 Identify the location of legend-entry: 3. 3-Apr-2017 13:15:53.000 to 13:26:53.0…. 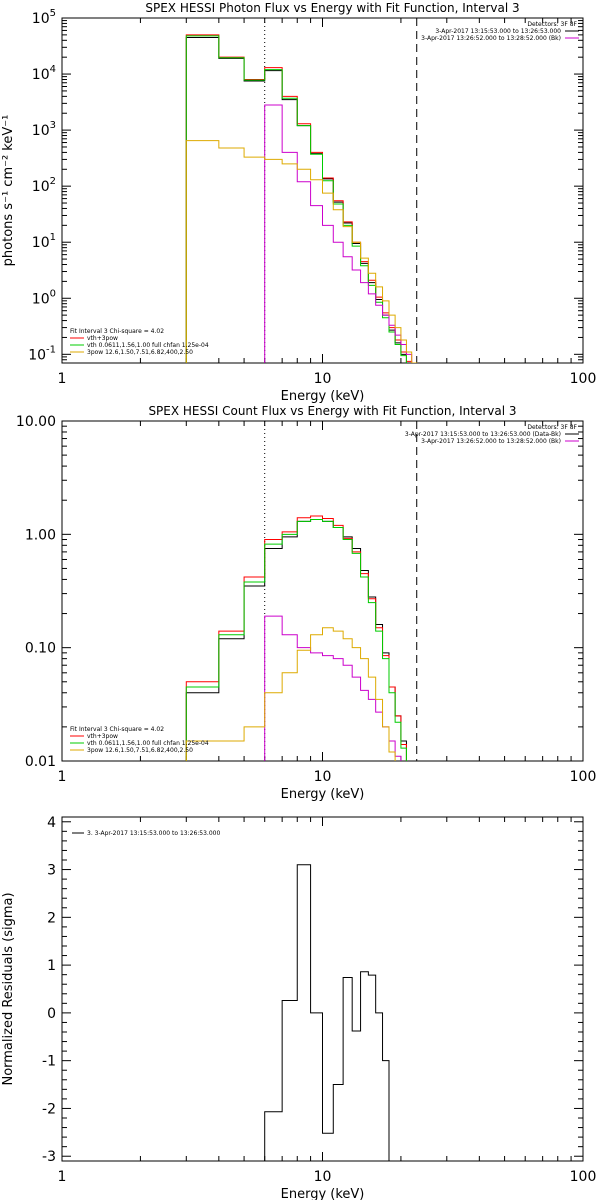
(153, 833).